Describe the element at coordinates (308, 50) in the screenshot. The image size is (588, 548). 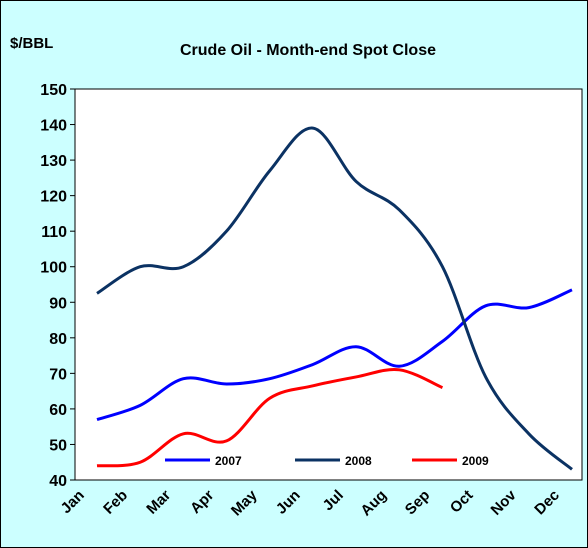
I see `chart-title: Crude Oil - Month-end Spot Close` at that location.